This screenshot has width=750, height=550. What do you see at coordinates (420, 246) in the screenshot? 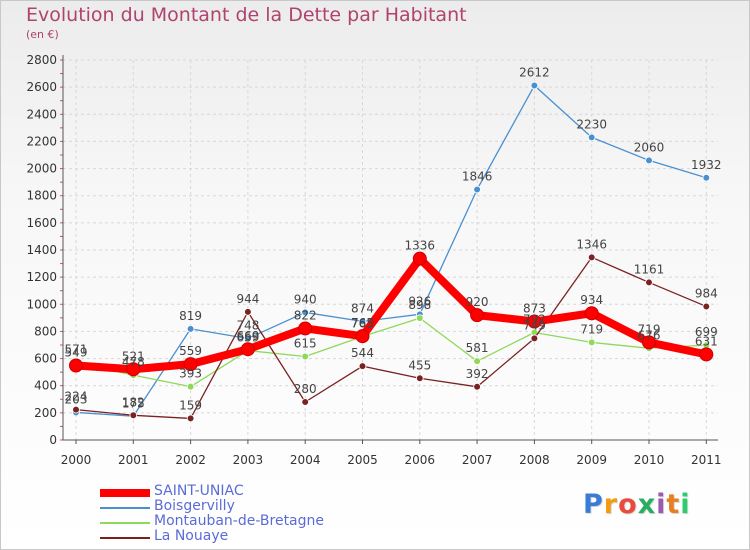
I see `data-label-saint-uniac: 1336` at bounding box center [420, 246].